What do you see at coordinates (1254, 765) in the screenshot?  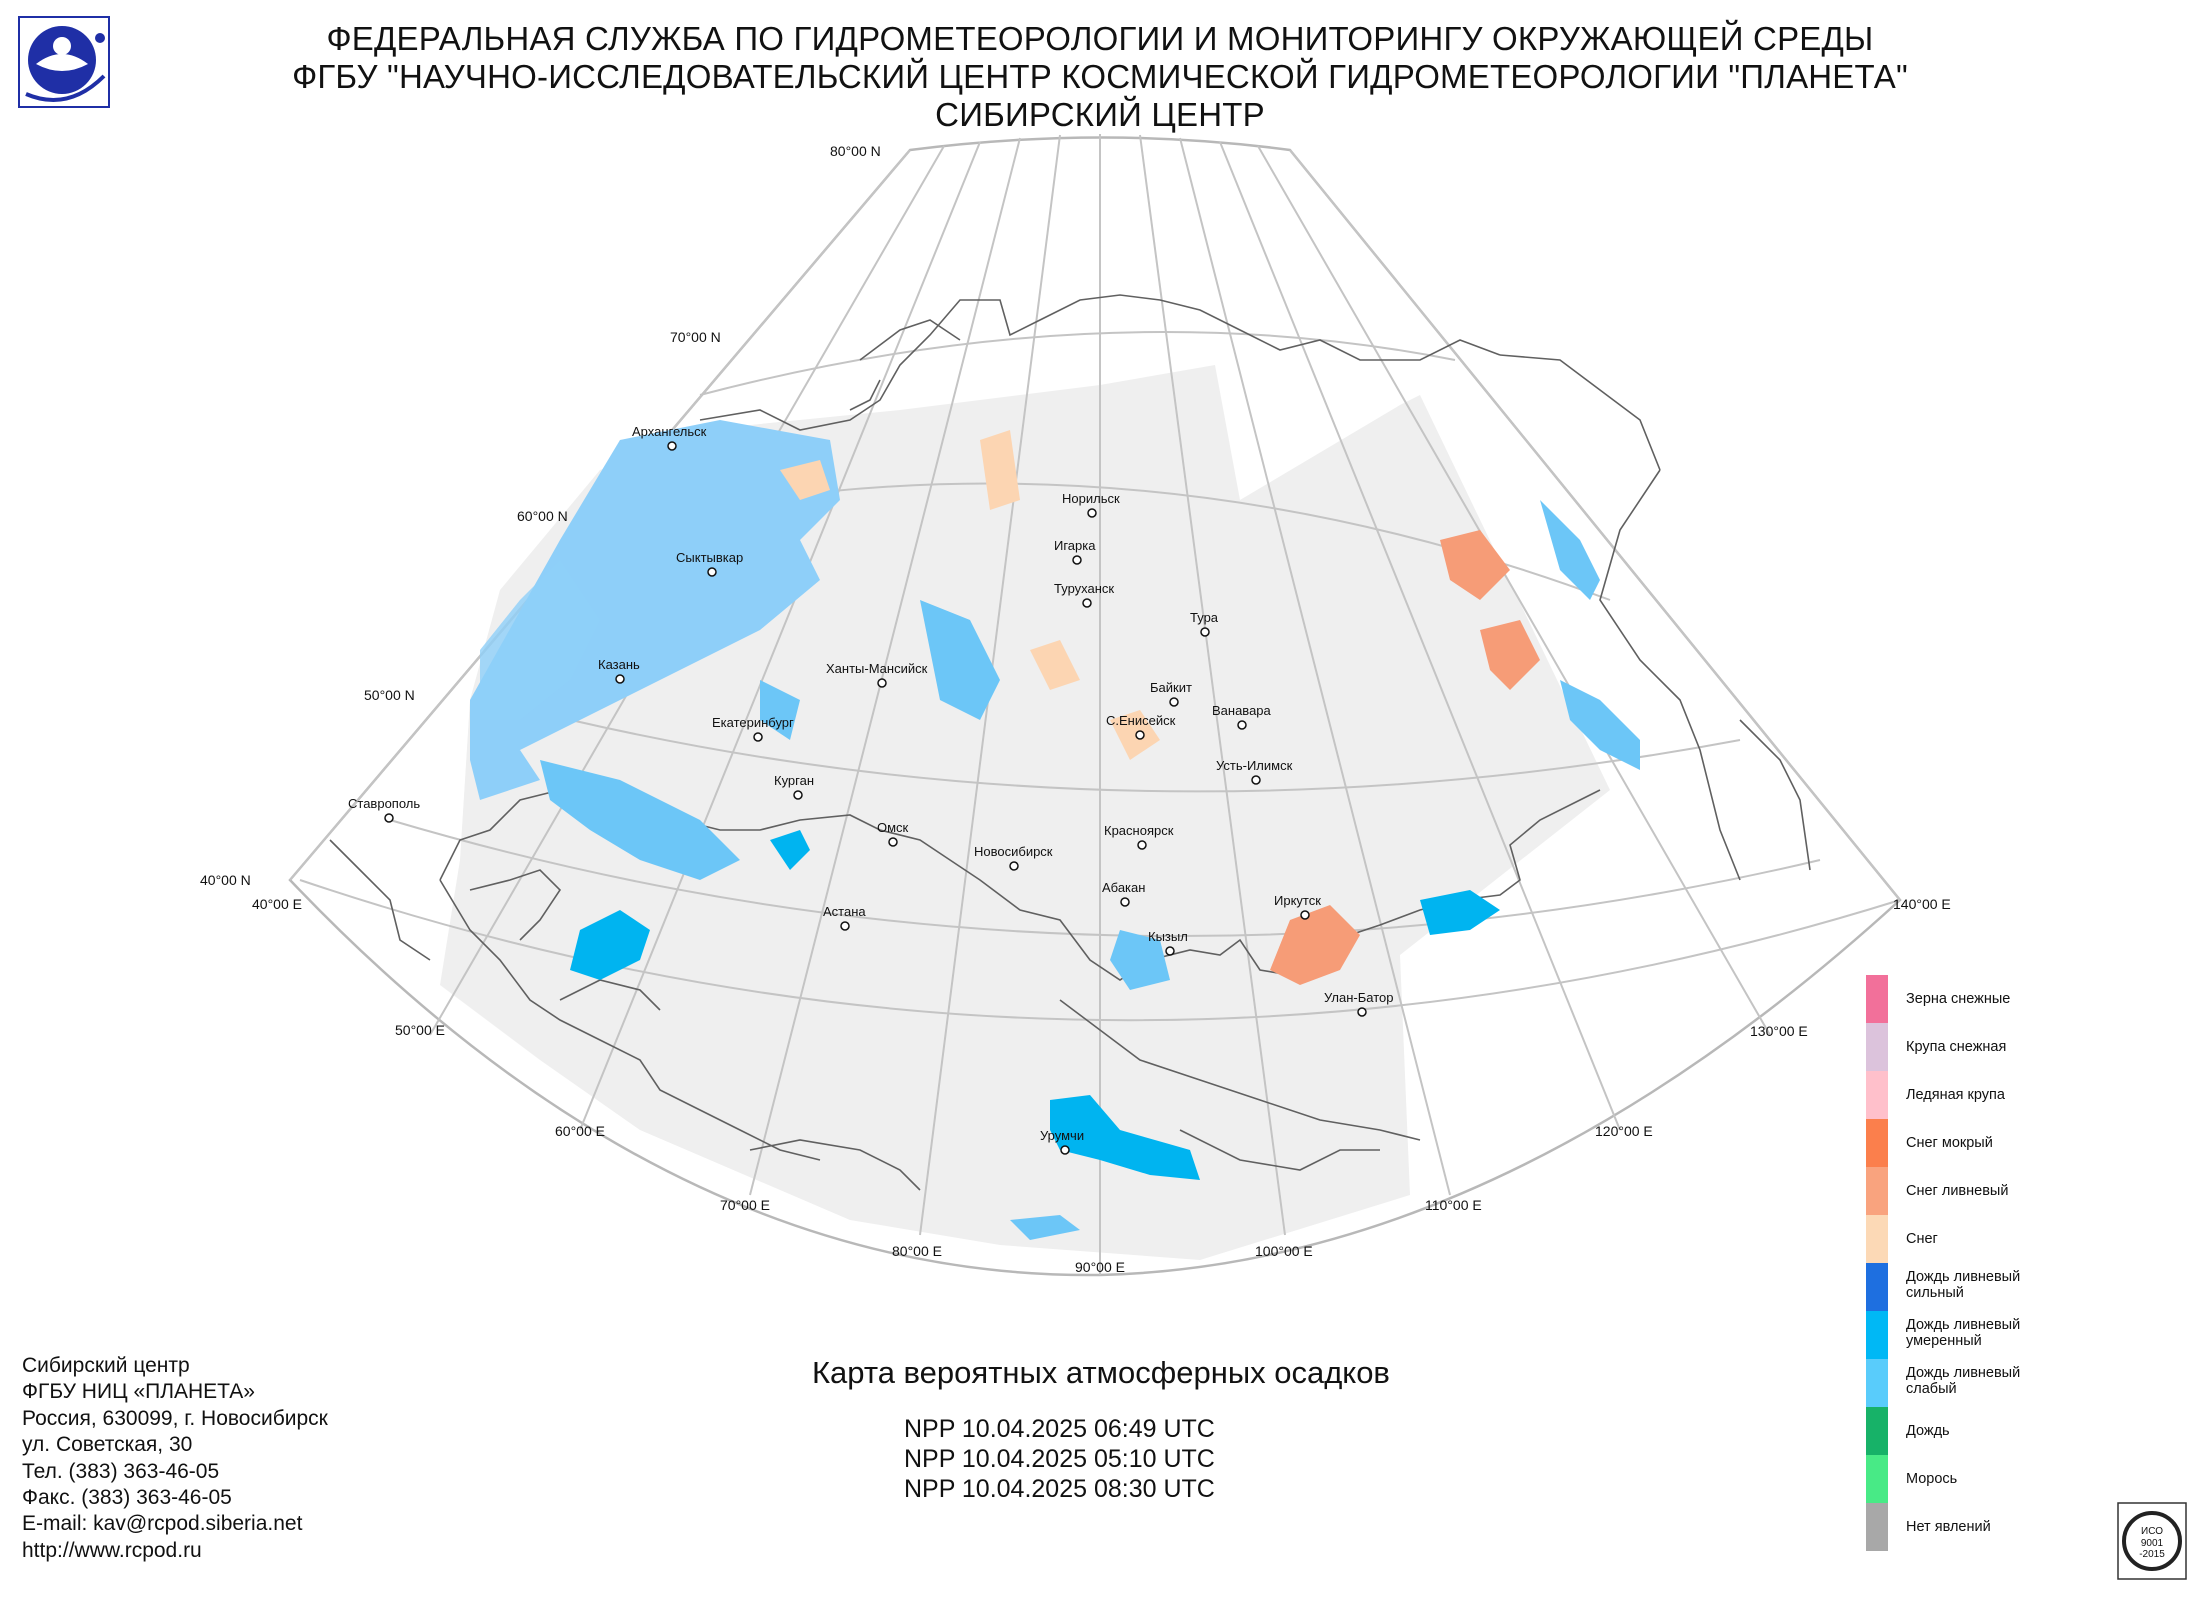 I see `svg-text: Усть-Илимск` at bounding box center [1254, 765].